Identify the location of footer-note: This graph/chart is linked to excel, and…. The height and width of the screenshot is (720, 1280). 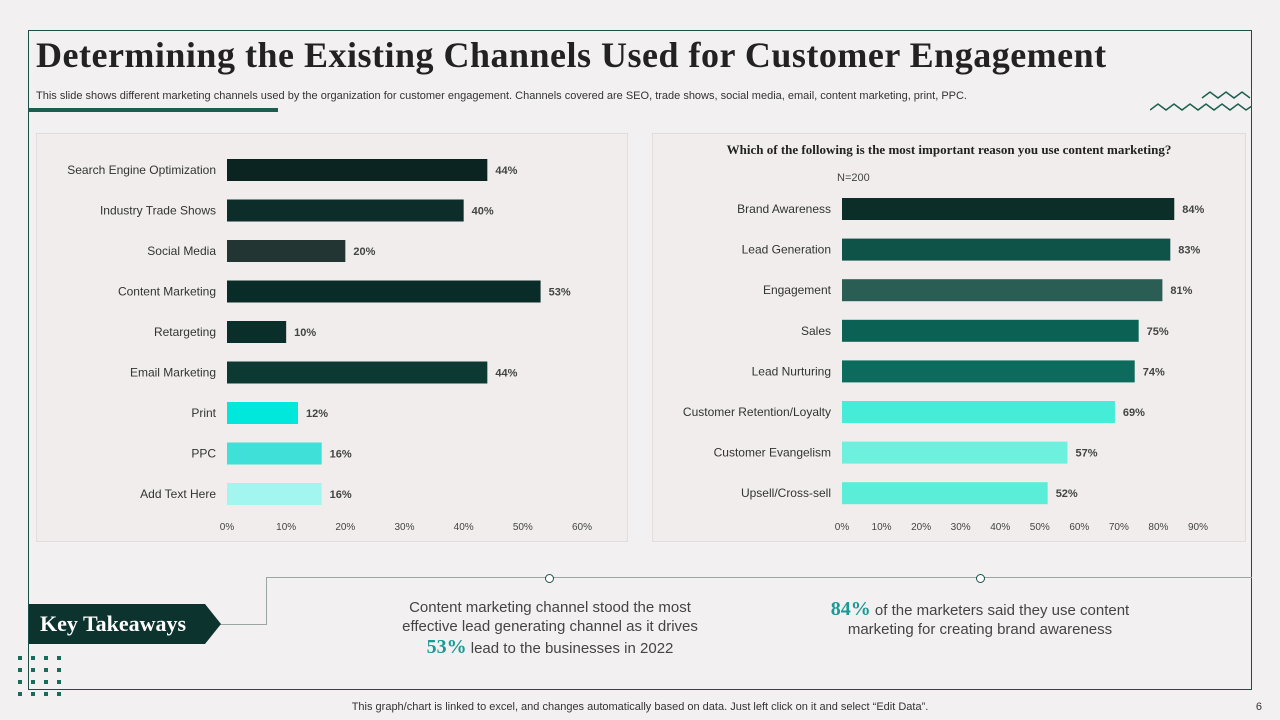
(640, 707).